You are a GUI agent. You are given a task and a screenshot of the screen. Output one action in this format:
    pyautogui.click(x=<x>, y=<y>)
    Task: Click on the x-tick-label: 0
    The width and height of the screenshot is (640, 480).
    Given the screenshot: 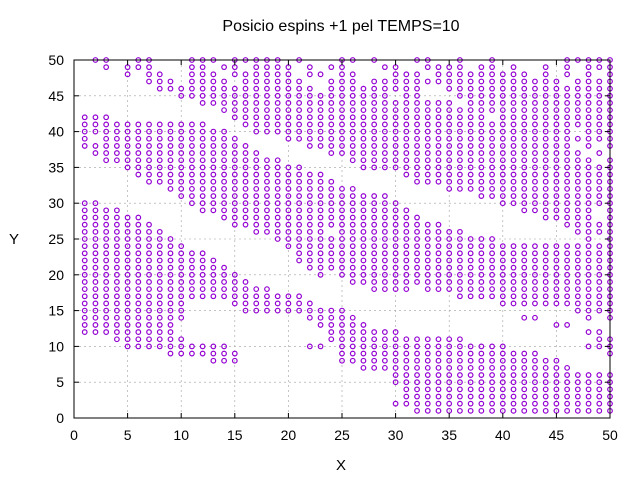 What is the action you would take?
    pyautogui.click(x=74, y=435)
    